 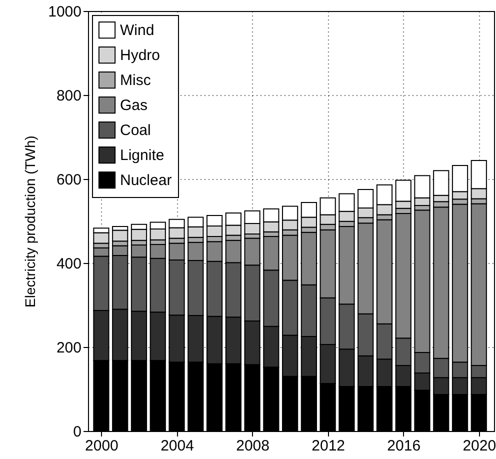 What do you see at coordinates (30, 222) in the screenshot?
I see `y-axis-title: Electricity production (TWh)` at bounding box center [30, 222].